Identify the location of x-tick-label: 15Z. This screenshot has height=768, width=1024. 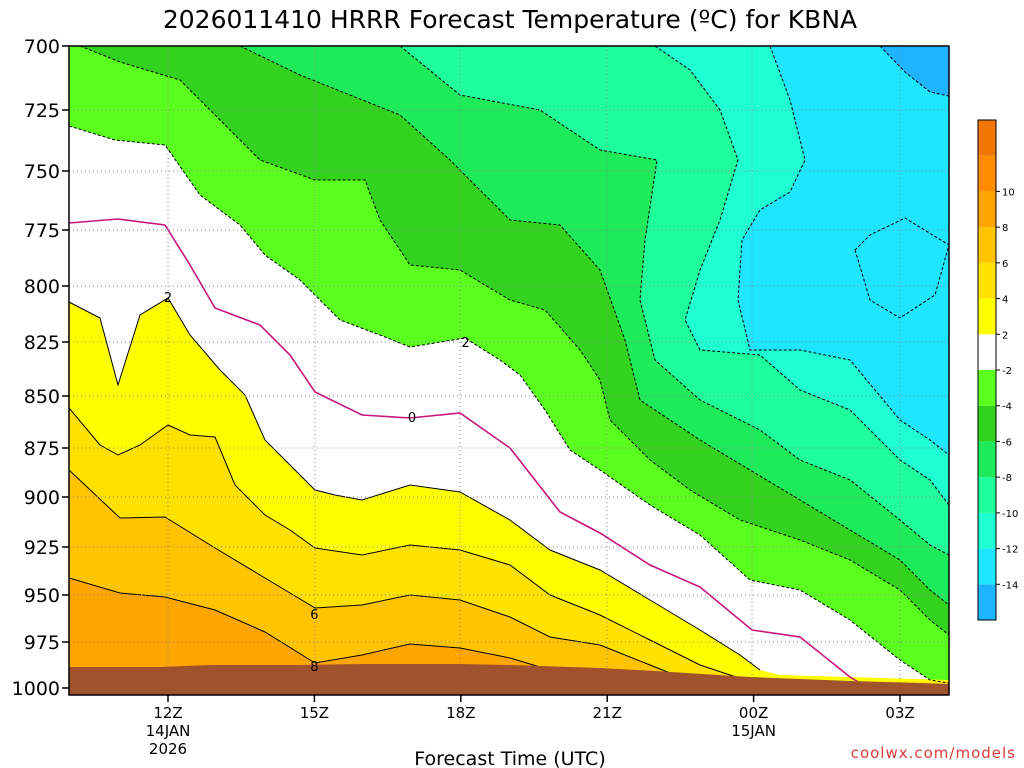
(314, 713).